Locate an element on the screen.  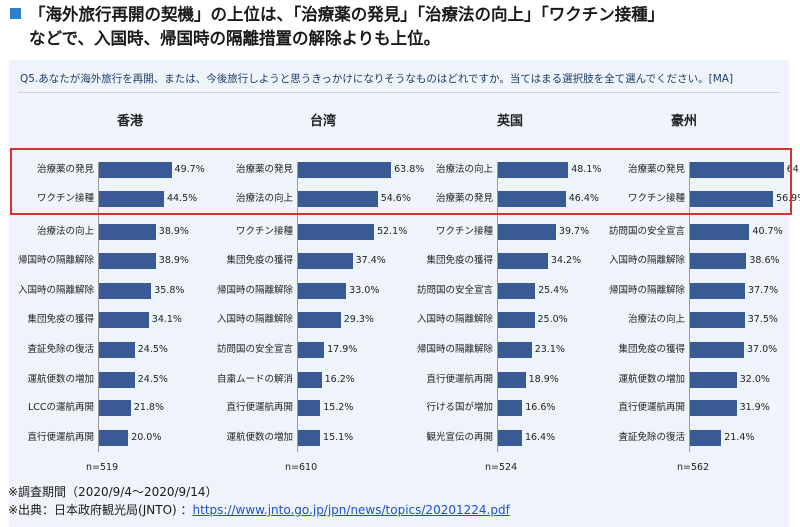
data-label: 37.4% is located at coordinates (370, 260).